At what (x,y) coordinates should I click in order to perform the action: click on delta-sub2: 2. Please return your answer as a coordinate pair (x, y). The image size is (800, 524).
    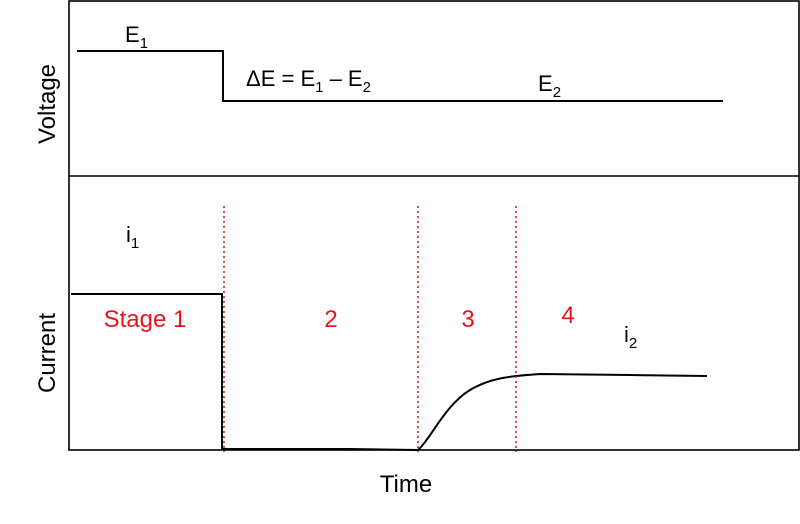
    Looking at the image, I should click on (367, 87).